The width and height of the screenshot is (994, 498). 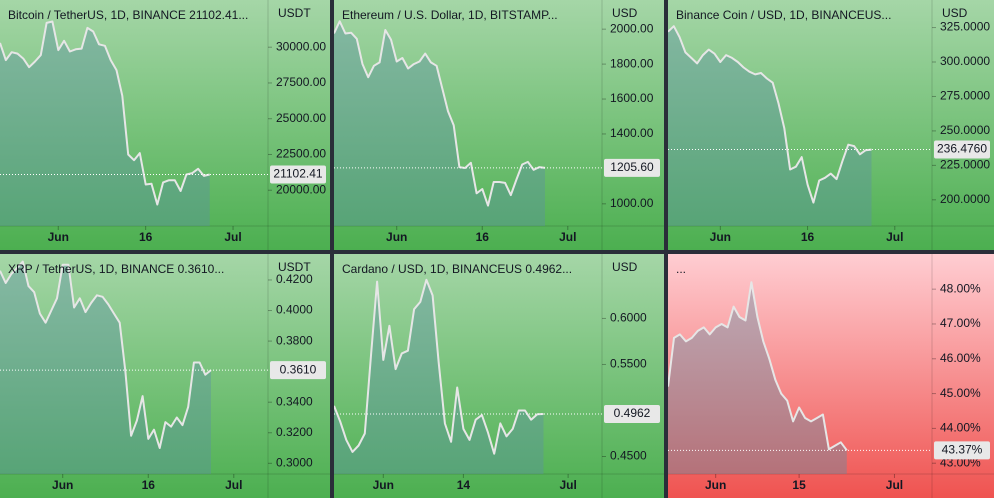 What do you see at coordinates (294, 432) in the screenshot?
I see `y-tick-label: 0.3200` at bounding box center [294, 432].